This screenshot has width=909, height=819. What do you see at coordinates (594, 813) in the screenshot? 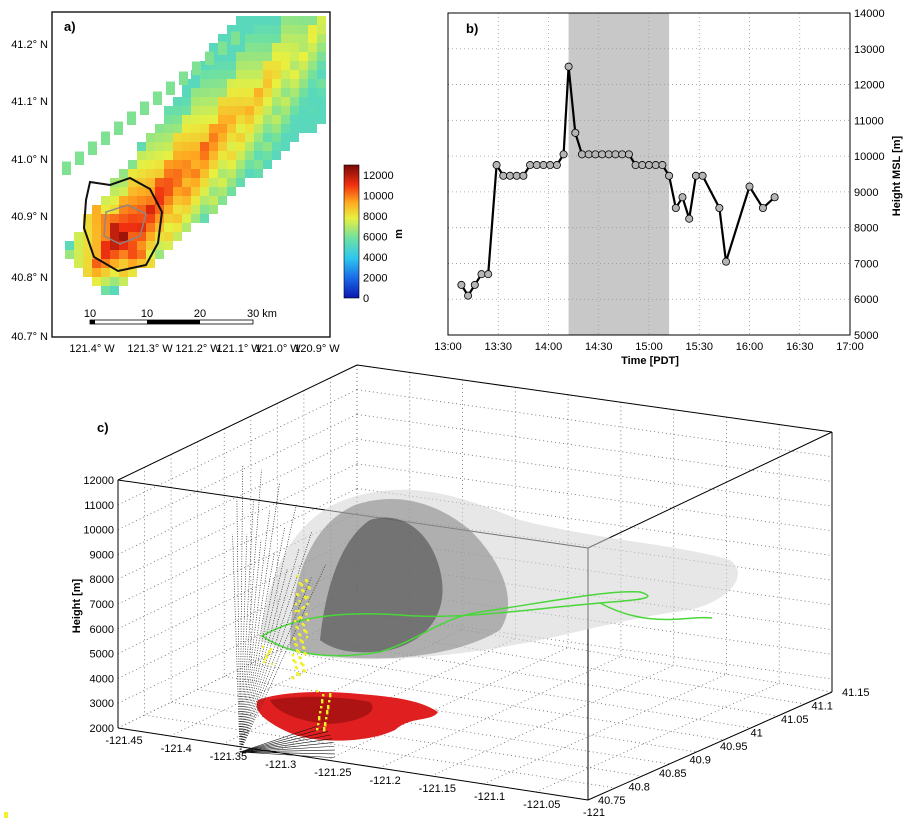
I see `c-lon-tick: -121` at bounding box center [594, 813].